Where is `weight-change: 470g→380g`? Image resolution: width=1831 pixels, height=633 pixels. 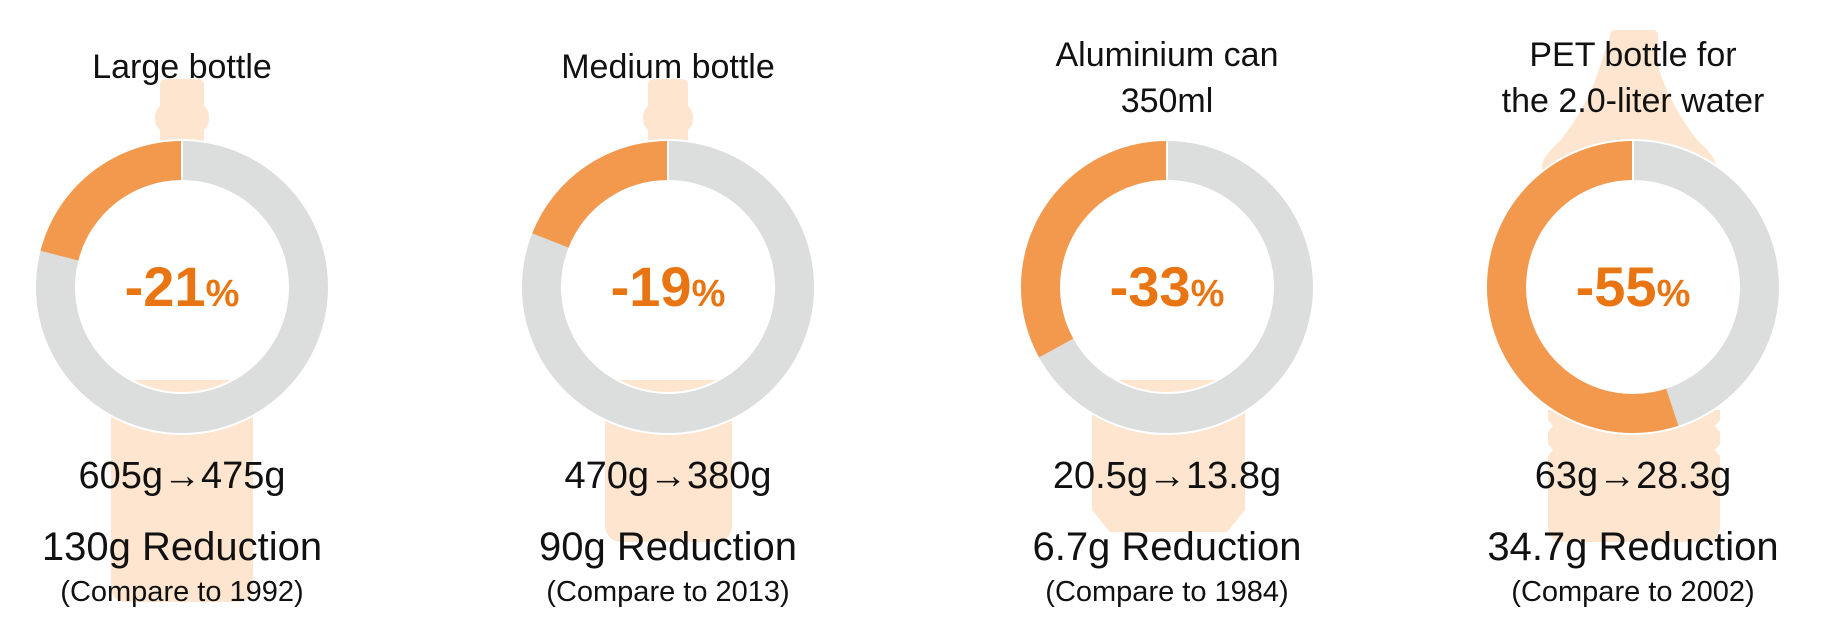 weight-change: 470g→380g is located at coordinates (668, 476).